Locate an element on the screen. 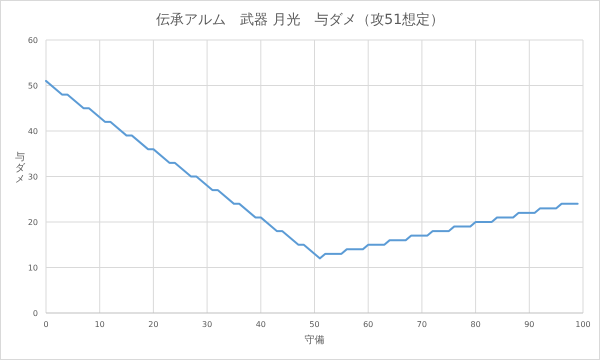 This screenshot has height=360, width=600. y-tick-label: 50 is located at coordinates (33, 86).